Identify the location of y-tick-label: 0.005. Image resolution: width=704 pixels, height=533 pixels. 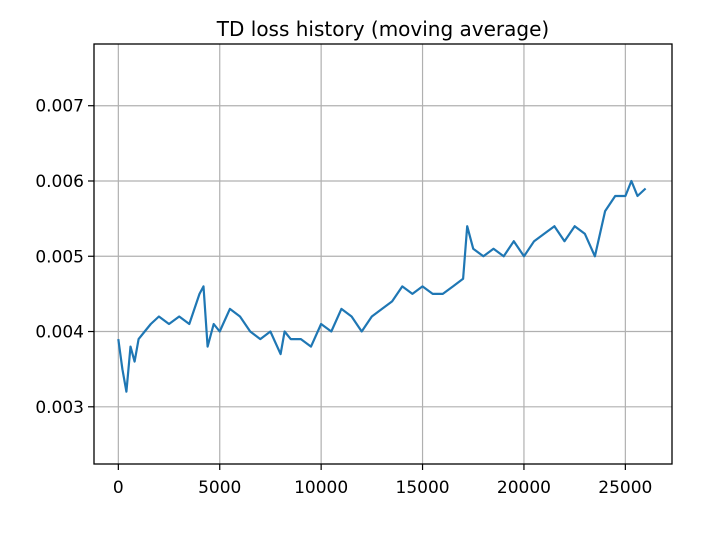
(59, 257).